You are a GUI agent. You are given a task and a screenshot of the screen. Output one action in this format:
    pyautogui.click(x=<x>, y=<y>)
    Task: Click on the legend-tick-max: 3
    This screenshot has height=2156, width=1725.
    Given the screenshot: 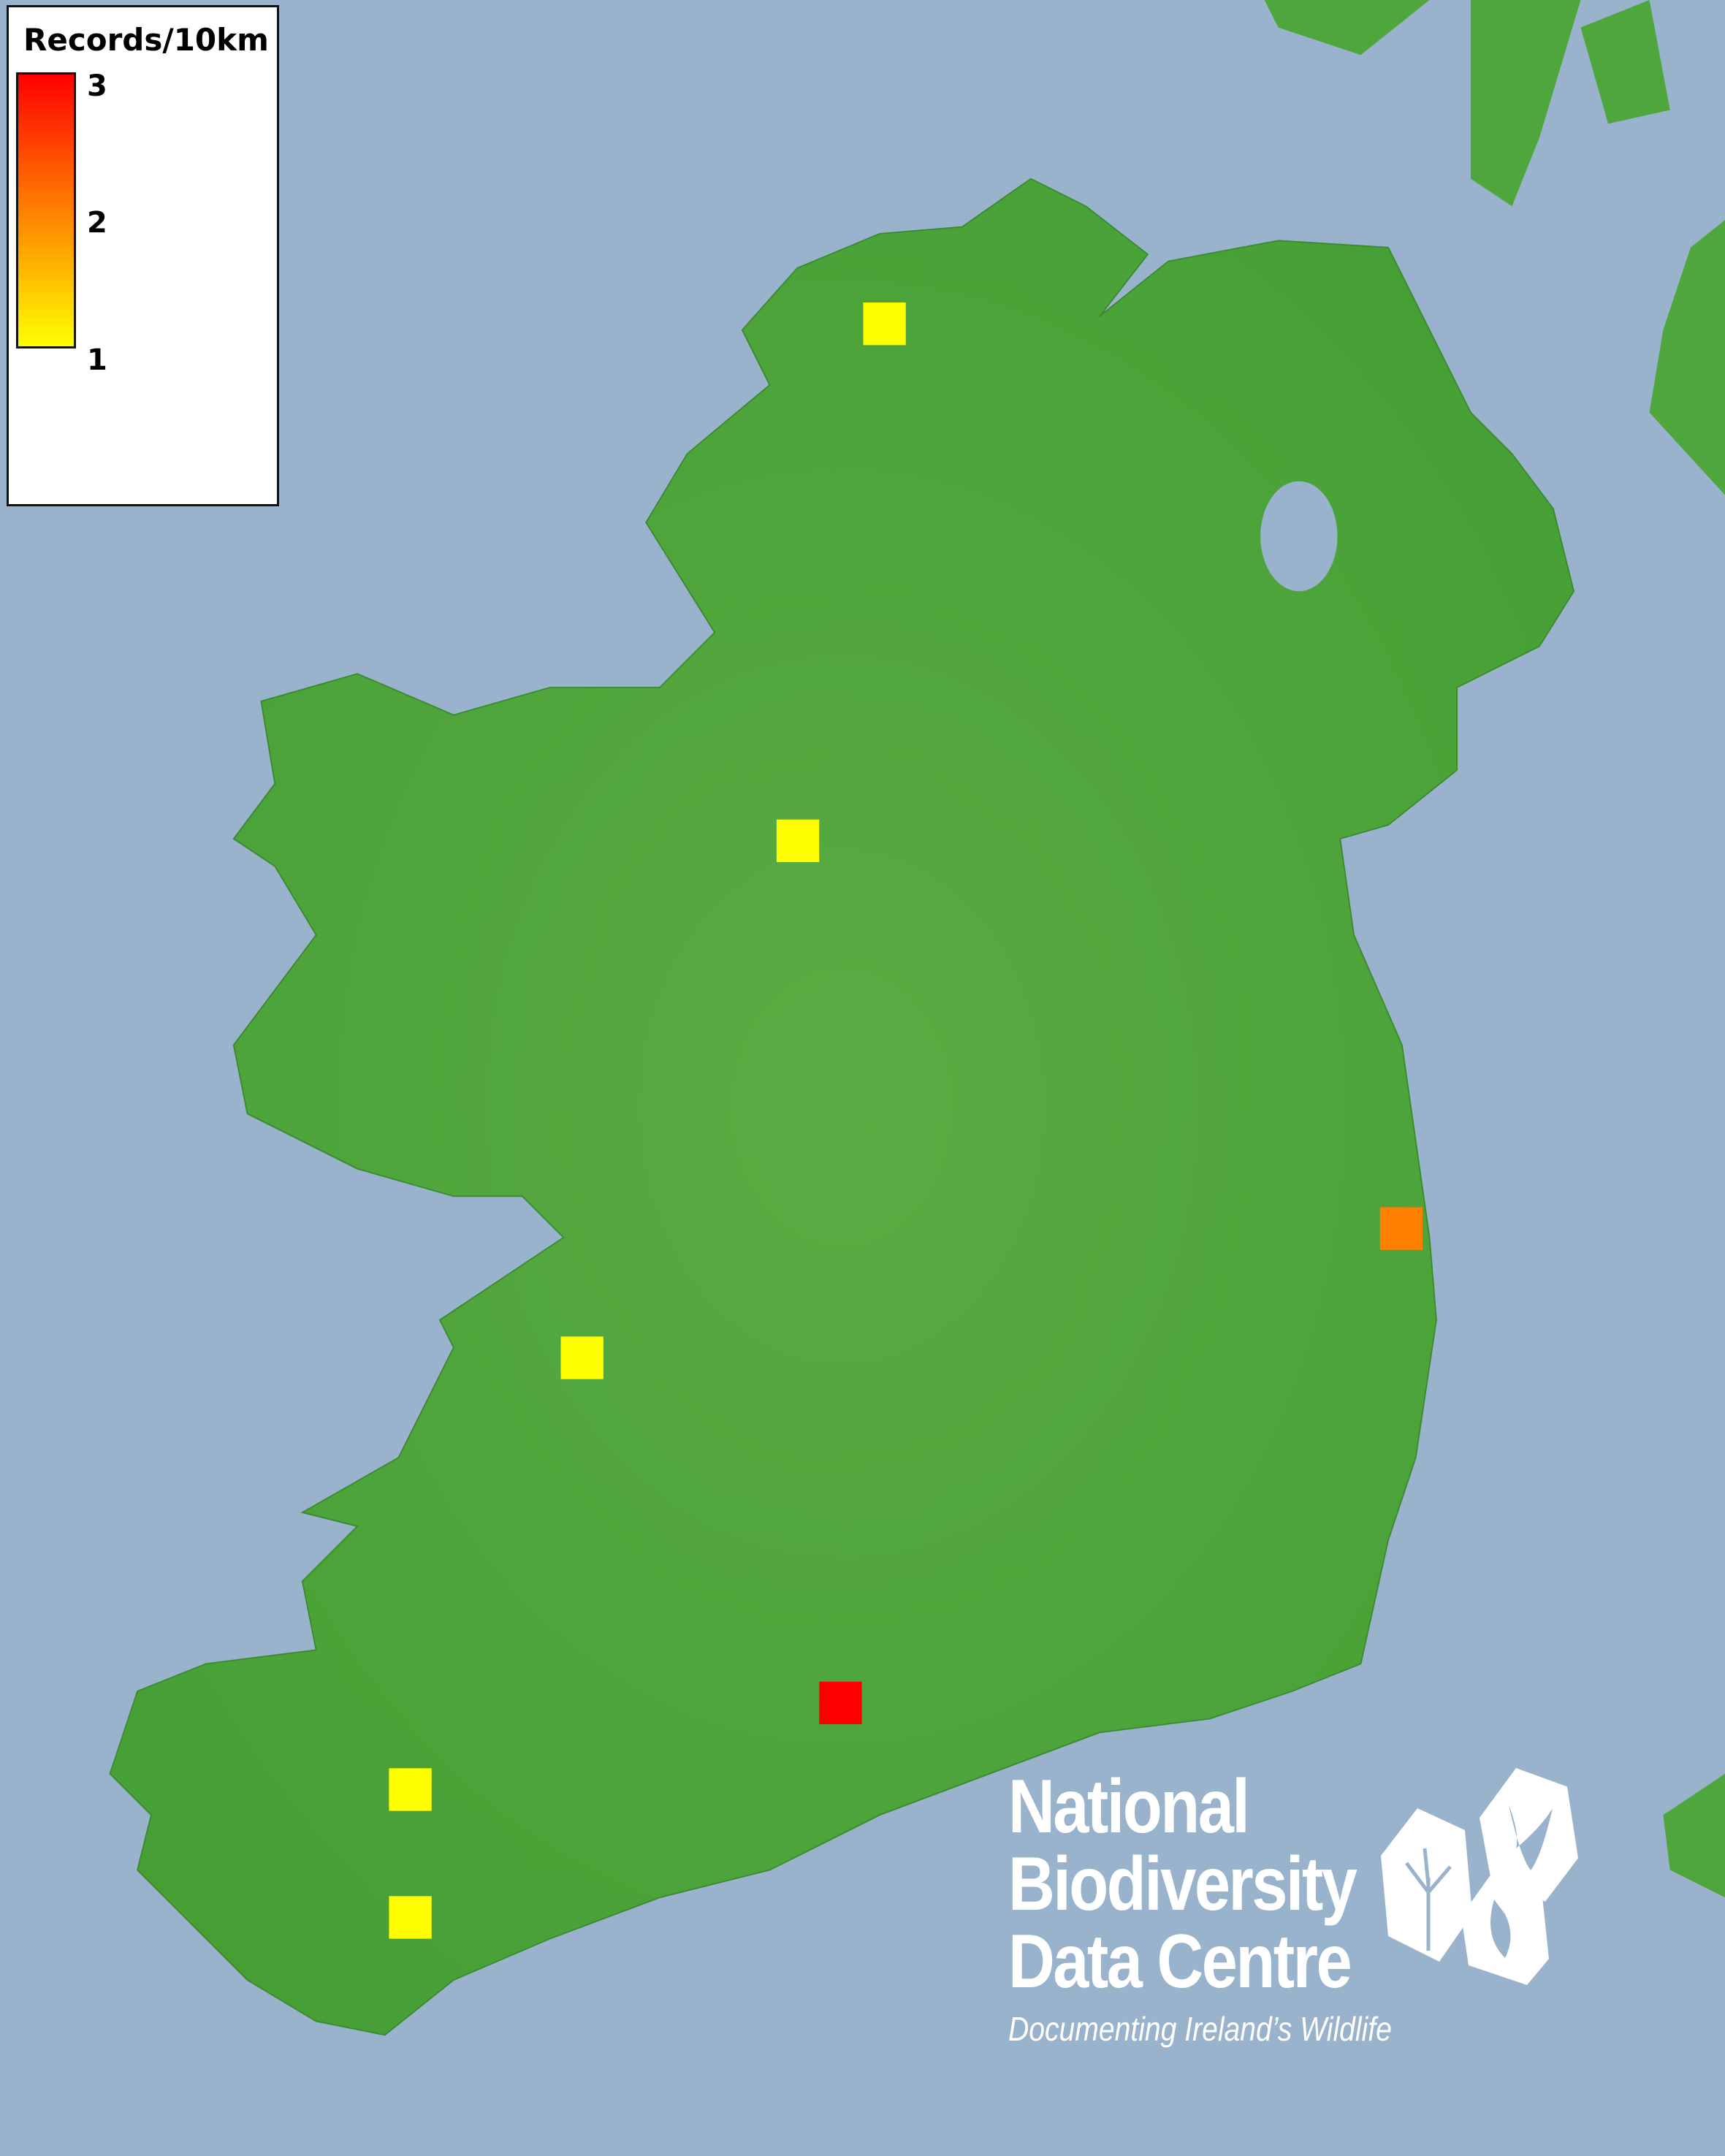 What is the action you would take?
    pyautogui.click(x=97, y=86)
    